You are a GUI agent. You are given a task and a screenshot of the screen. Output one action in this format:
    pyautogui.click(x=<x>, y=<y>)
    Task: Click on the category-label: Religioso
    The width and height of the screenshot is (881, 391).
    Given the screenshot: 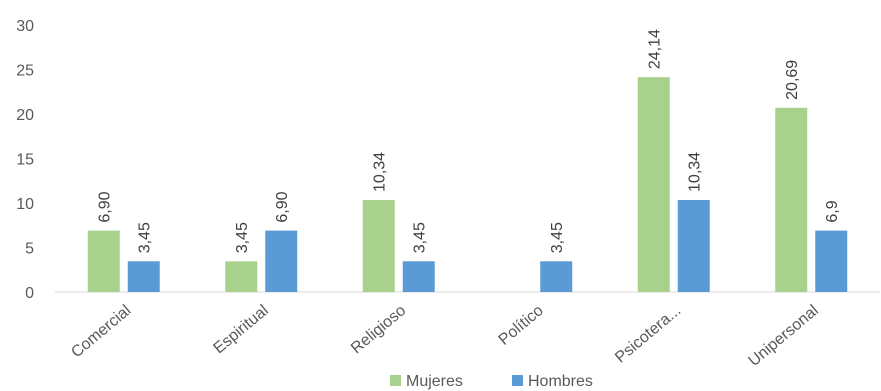 What is the action you would take?
    pyautogui.click(x=378, y=329)
    